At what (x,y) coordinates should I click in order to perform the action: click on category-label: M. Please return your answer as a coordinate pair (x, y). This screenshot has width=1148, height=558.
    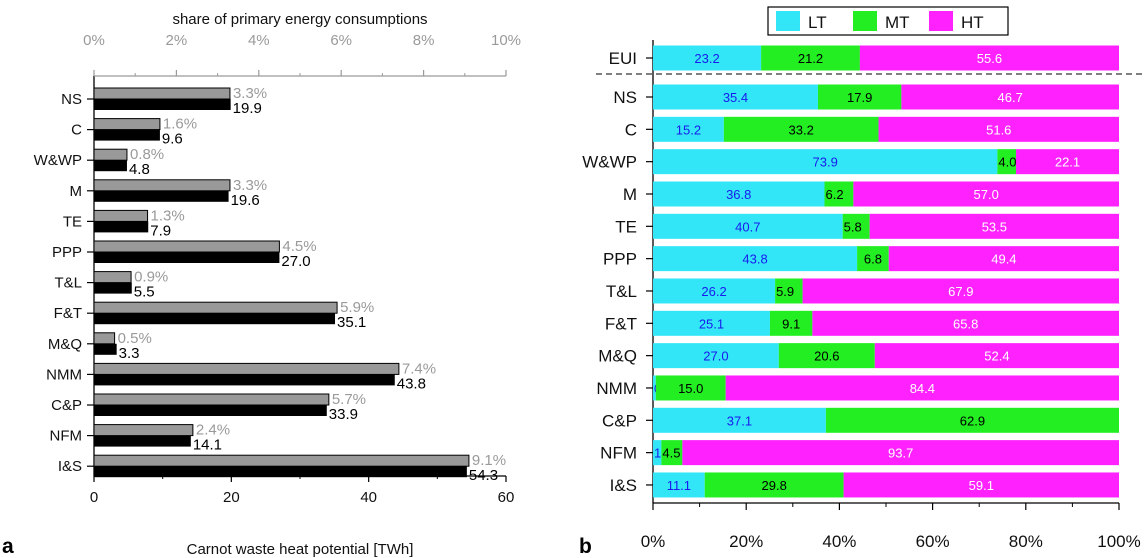
    Looking at the image, I should click on (76, 191).